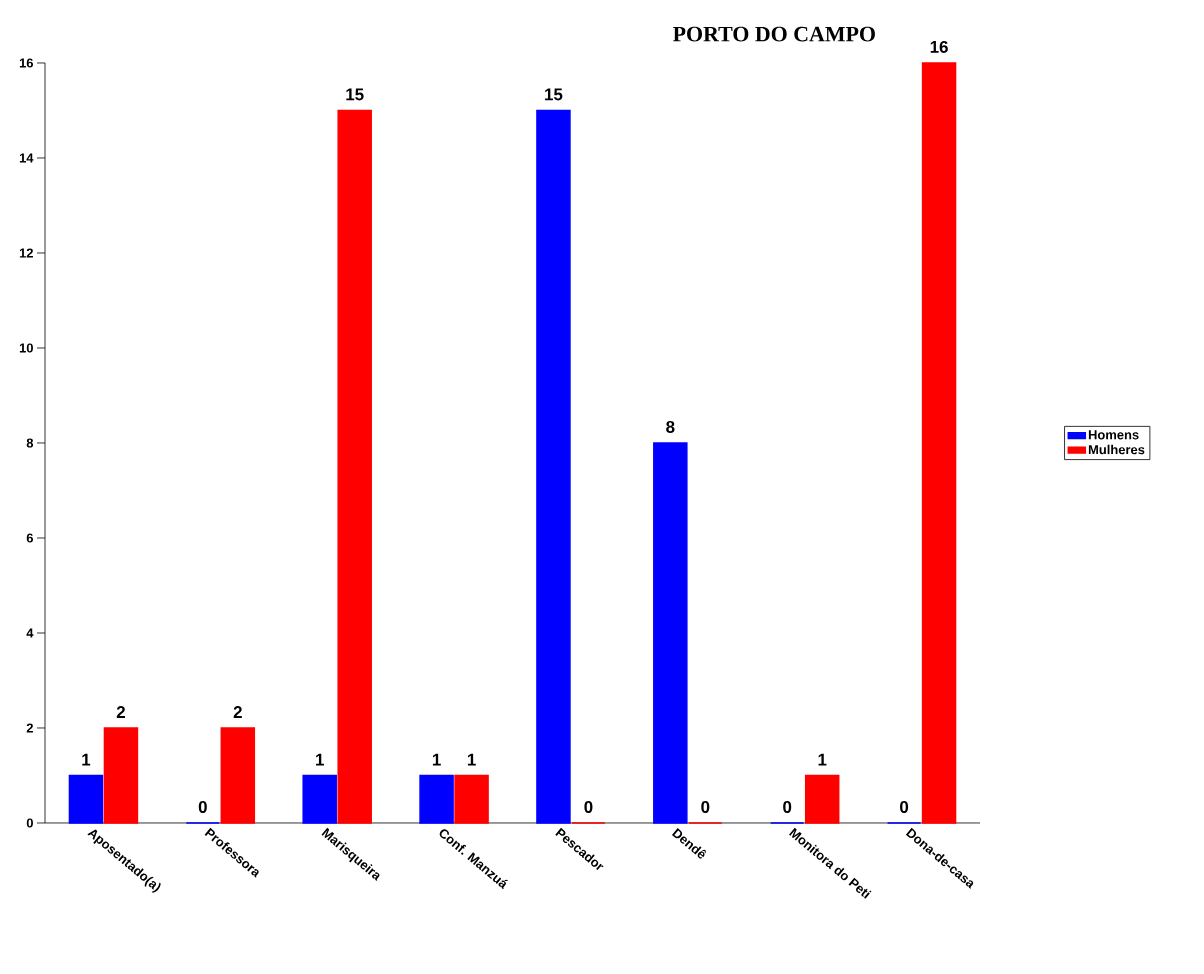 The image size is (1204, 974). I want to click on y-tick-label: 4, so click(30, 633).